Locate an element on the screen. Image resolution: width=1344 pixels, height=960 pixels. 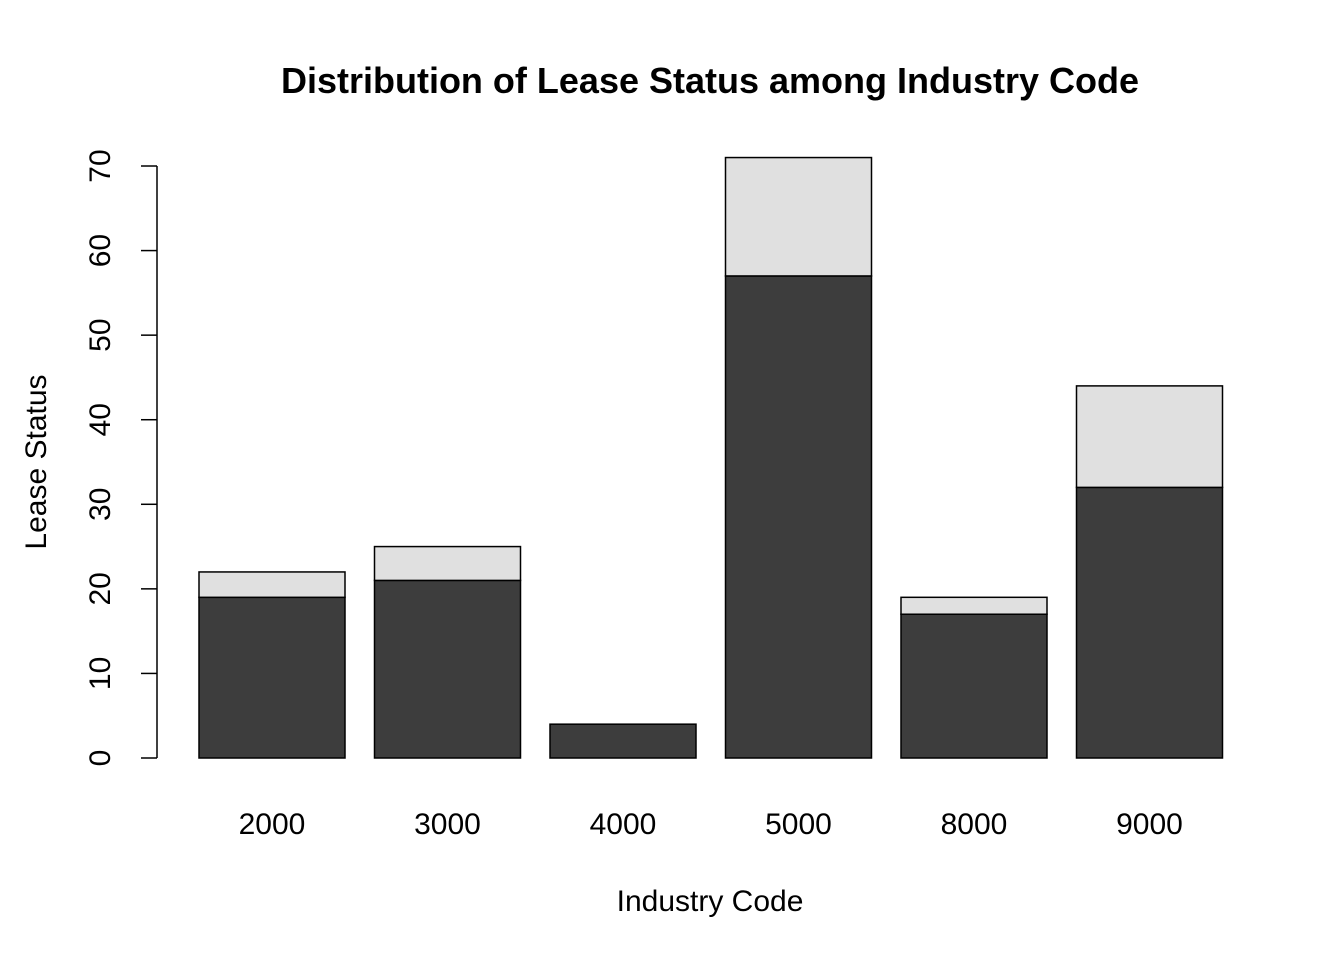
bar-segment-9000-s1 is located at coordinates (1149, 622).